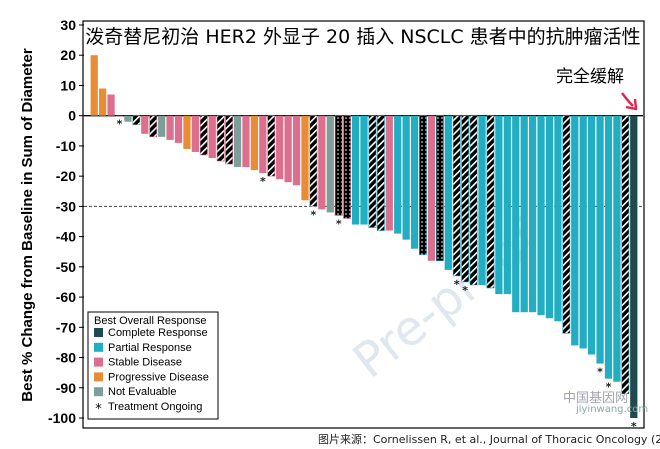 The width and height of the screenshot is (660, 449). I want to click on chart-title: 泼奇替尼初治 HER2 外显子 20 插入 NSCLC 患者中的抗肿瘤活性, so click(362, 37).